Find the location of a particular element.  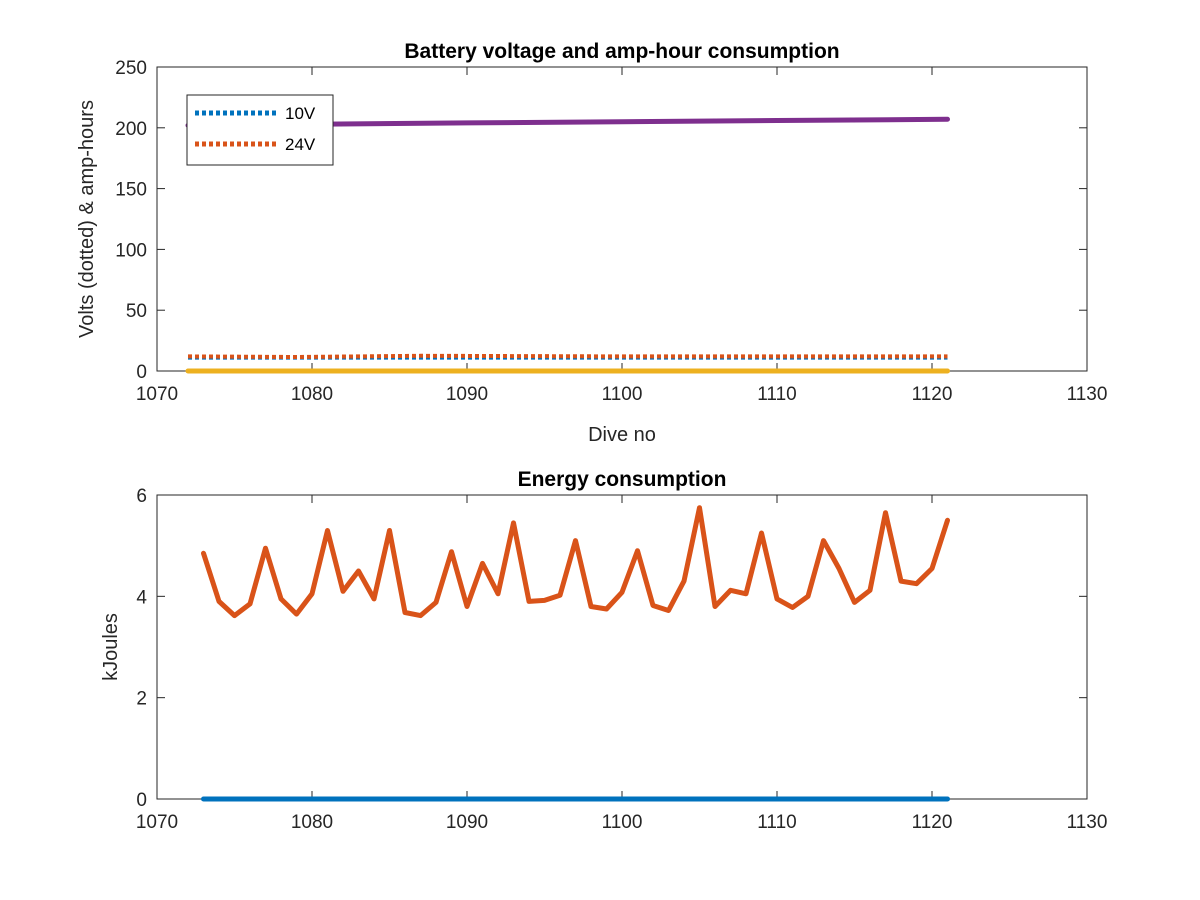

y-tick-label: 6 is located at coordinates (141, 496).